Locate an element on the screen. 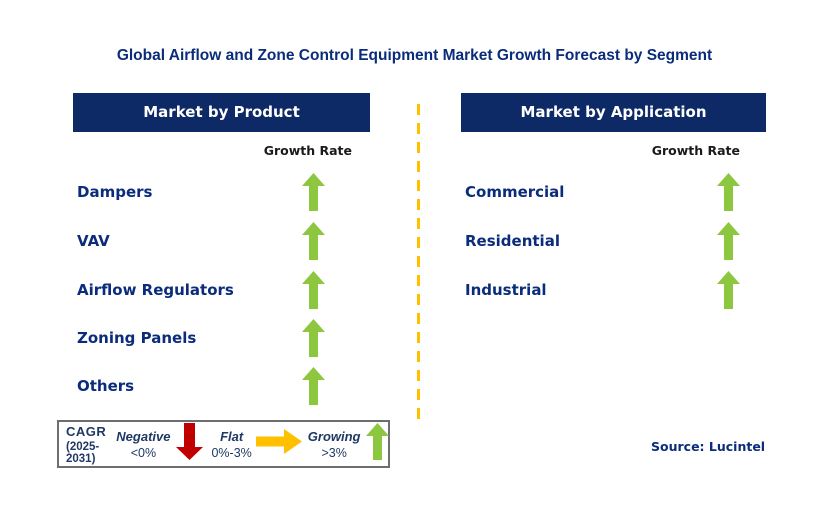  segment-row: Commercial is located at coordinates (613, 192).